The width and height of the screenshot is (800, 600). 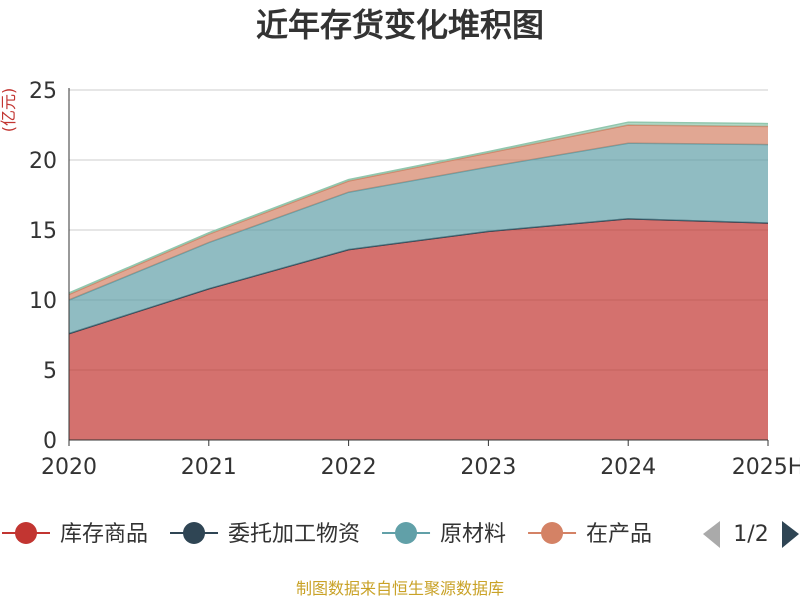 What do you see at coordinates (50, 371) in the screenshot?
I see `y-tick-label-5: 5` at bounding box center [50, 371].